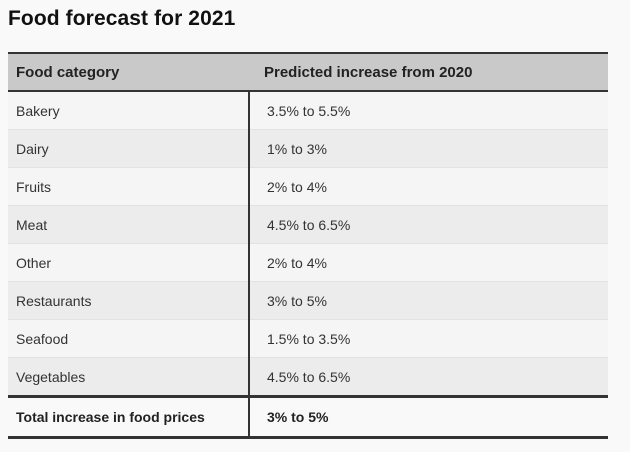 This screenshot has width=630, height=452. I want to click on table-row: Restaurants 3% to 5%, so click(308, 300).